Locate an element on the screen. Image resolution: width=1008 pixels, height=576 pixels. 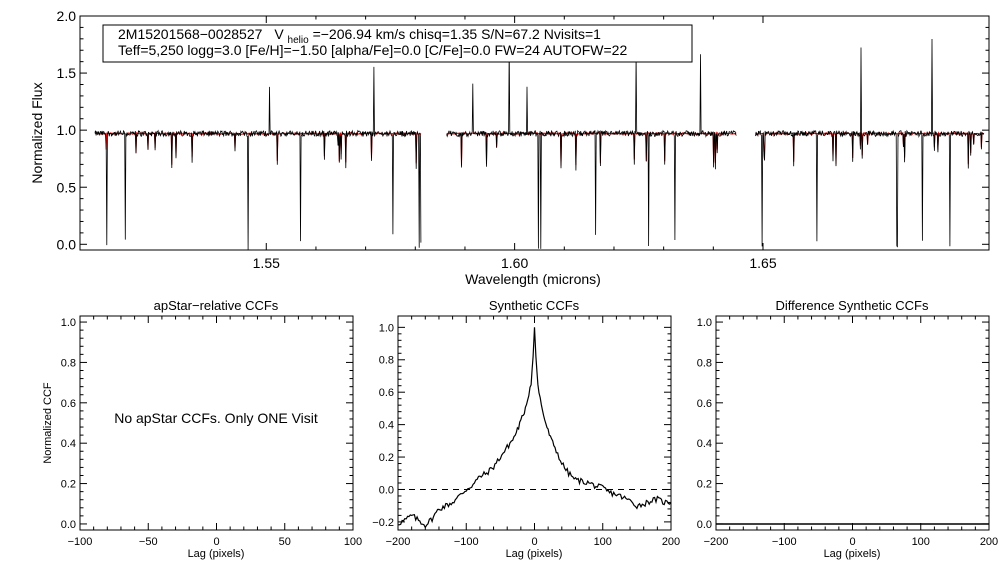
apstar-ccf-y-label: Normalized CCF is located at coordinates (48, 423).